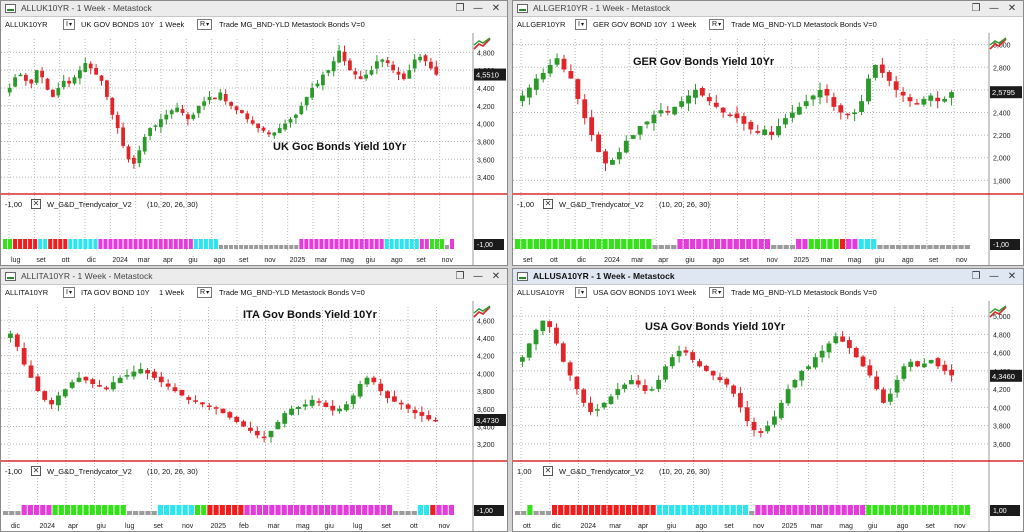  I want to click on window-titlebar: ALLUK10YR - 1 Week - Metastock ❐ — ✕, so click(254, 9).